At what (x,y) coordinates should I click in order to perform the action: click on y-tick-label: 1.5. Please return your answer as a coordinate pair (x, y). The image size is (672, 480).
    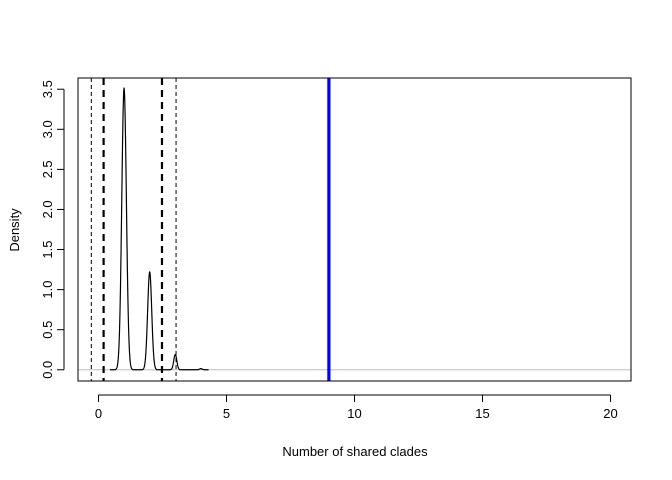
    Looking at the image, I should click on (47, 250).